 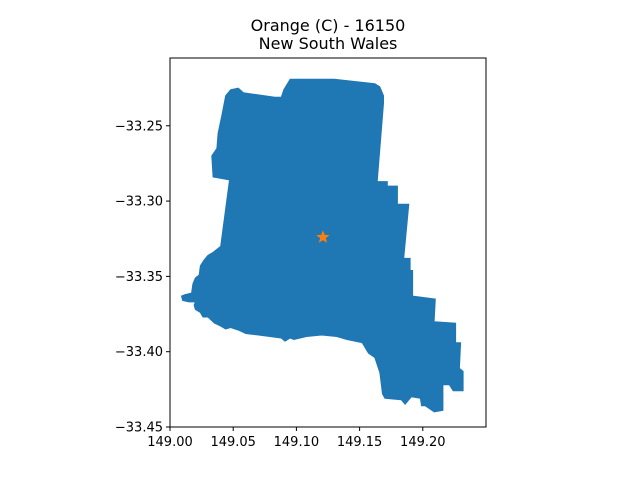 I want to click on x-tick-label: 149.10, so click(x=297, y=442).